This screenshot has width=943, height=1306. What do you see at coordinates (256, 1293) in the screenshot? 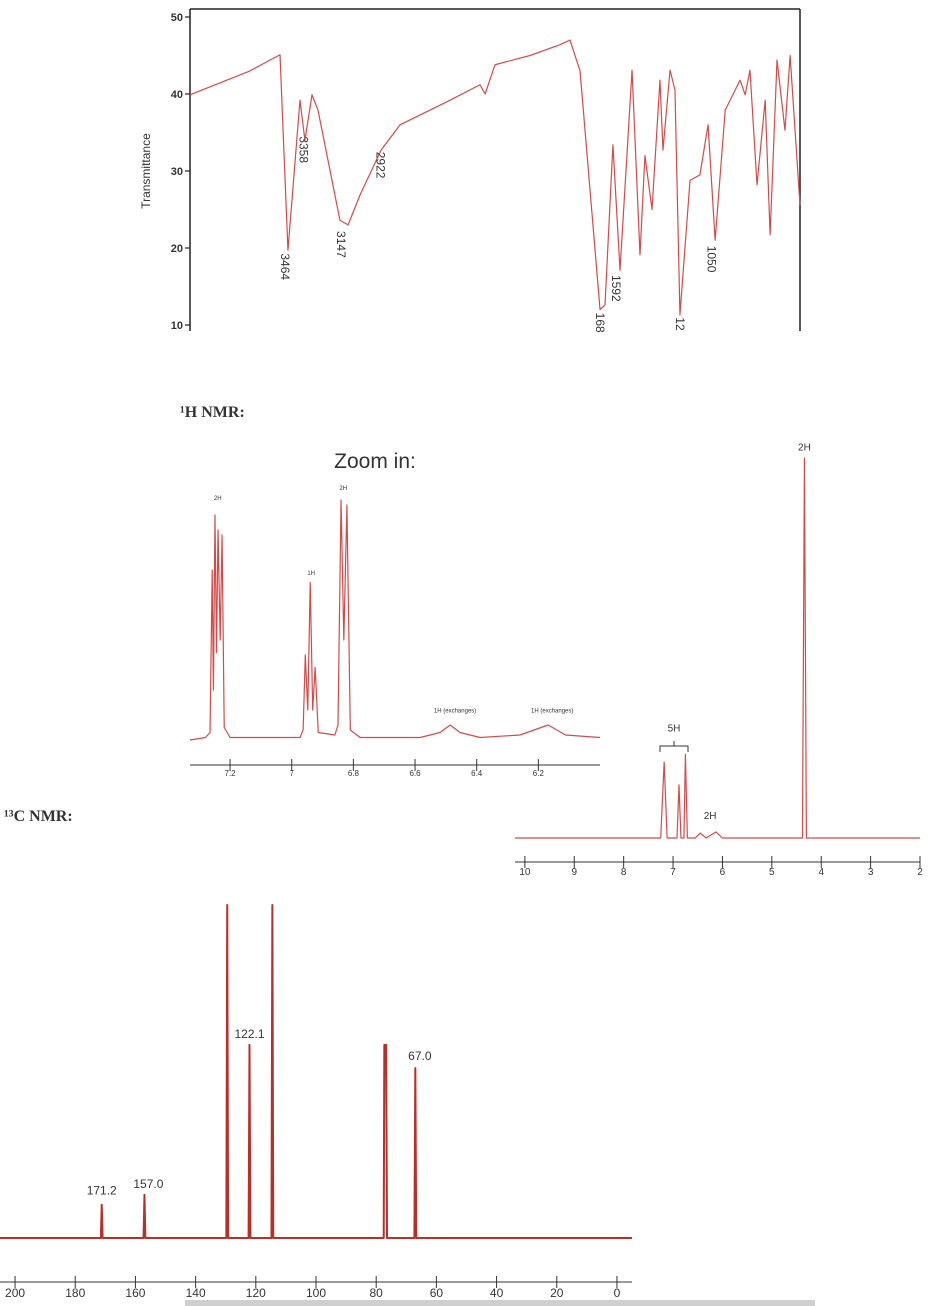
I see `x-tick-label: 120` at bounding box center [256, 1293].